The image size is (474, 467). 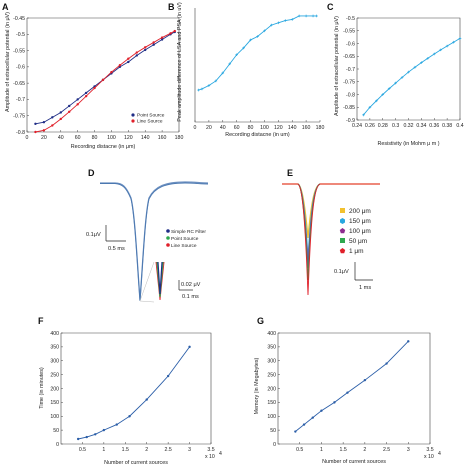 I want to click on legend-marker-100um, so click(x=342, y=231).